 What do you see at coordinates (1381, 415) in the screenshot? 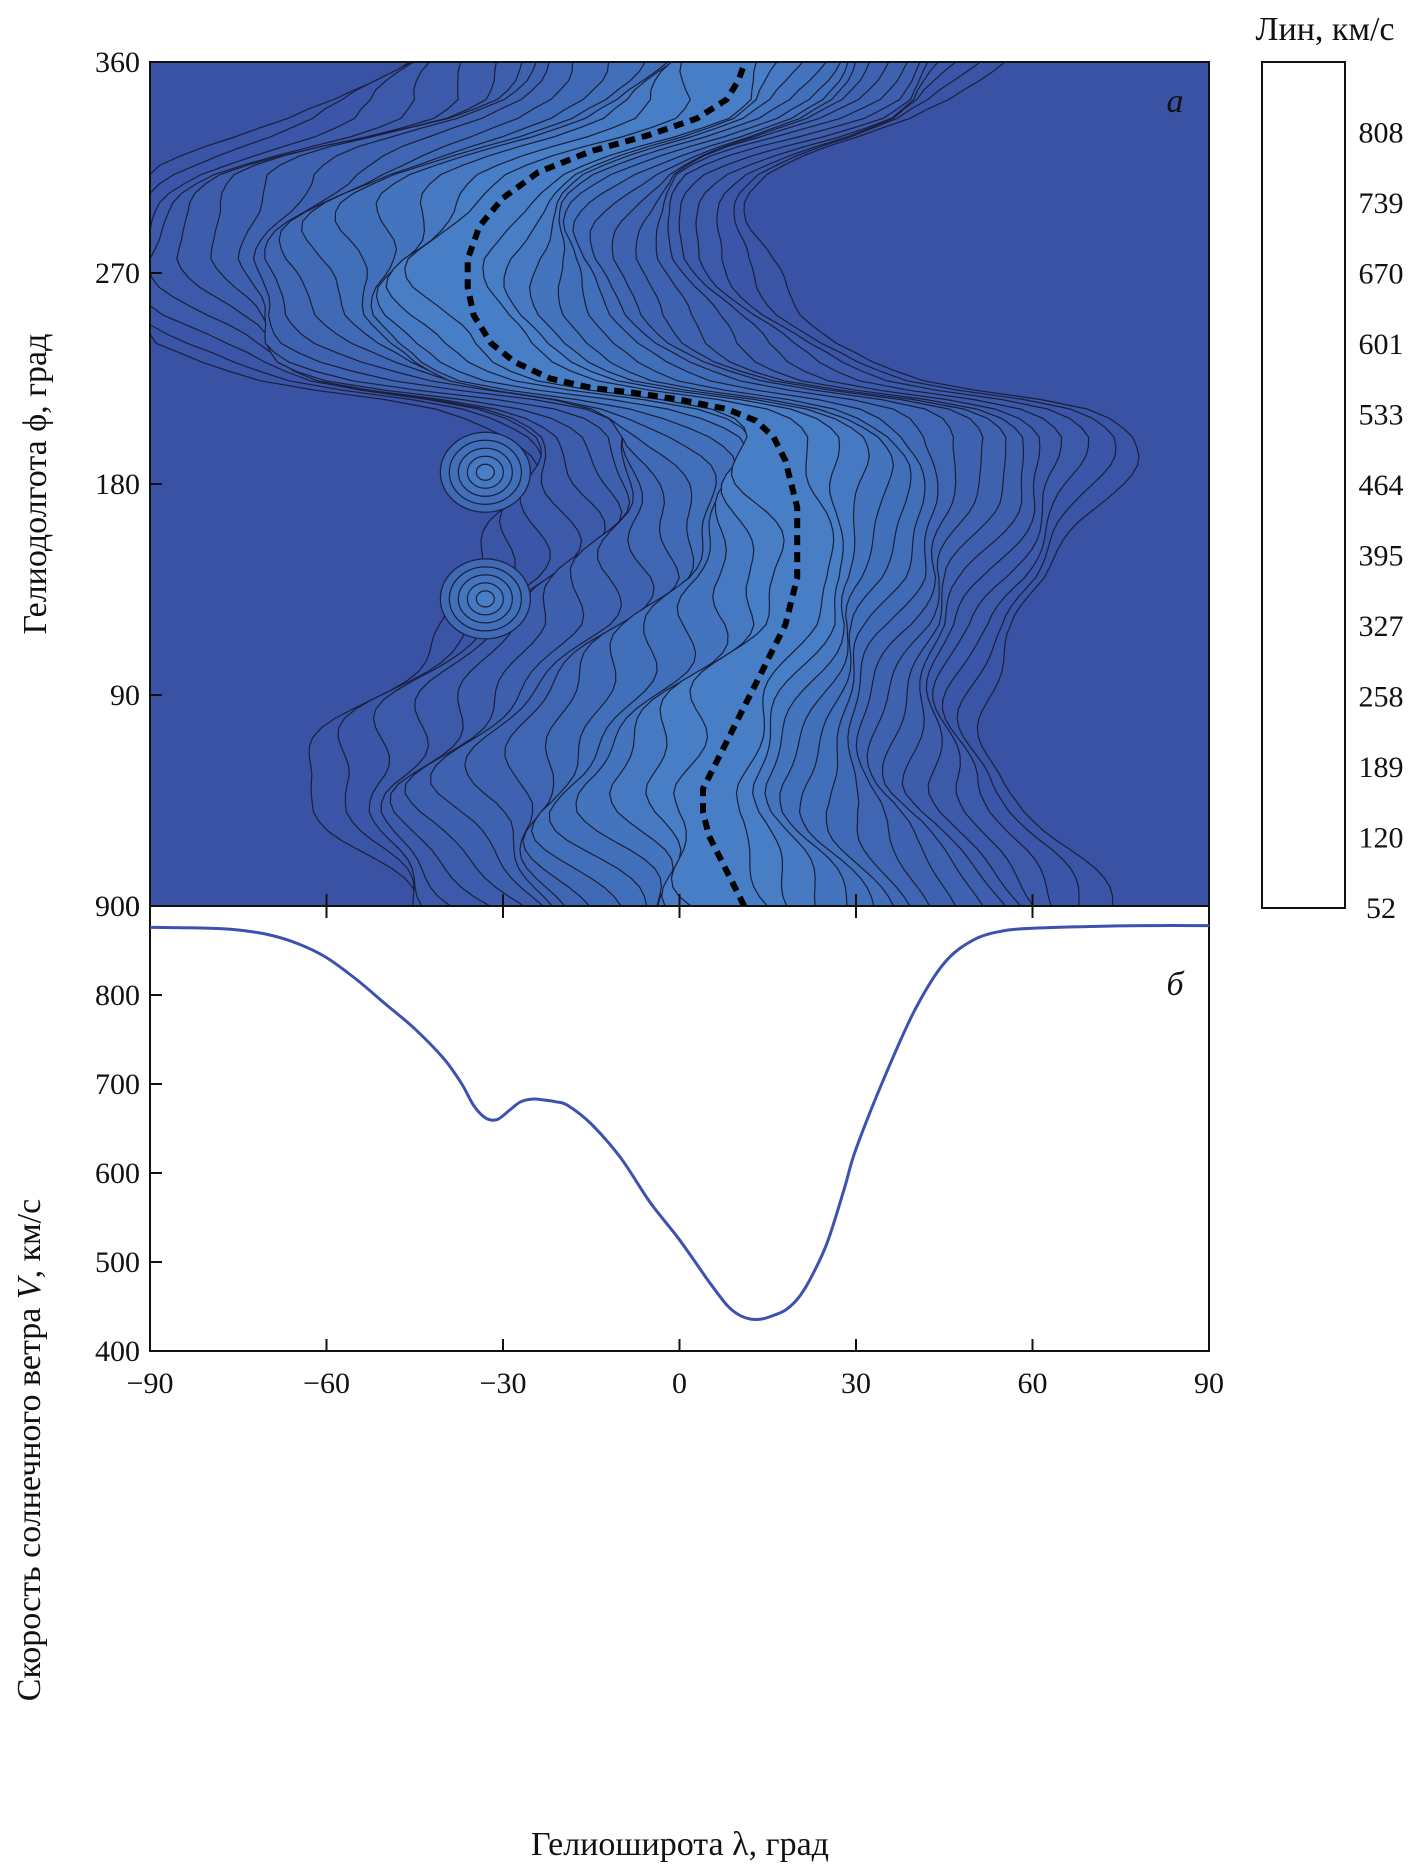
I see `colorbar-label-4: 533` at bounding box center [1381, 415].